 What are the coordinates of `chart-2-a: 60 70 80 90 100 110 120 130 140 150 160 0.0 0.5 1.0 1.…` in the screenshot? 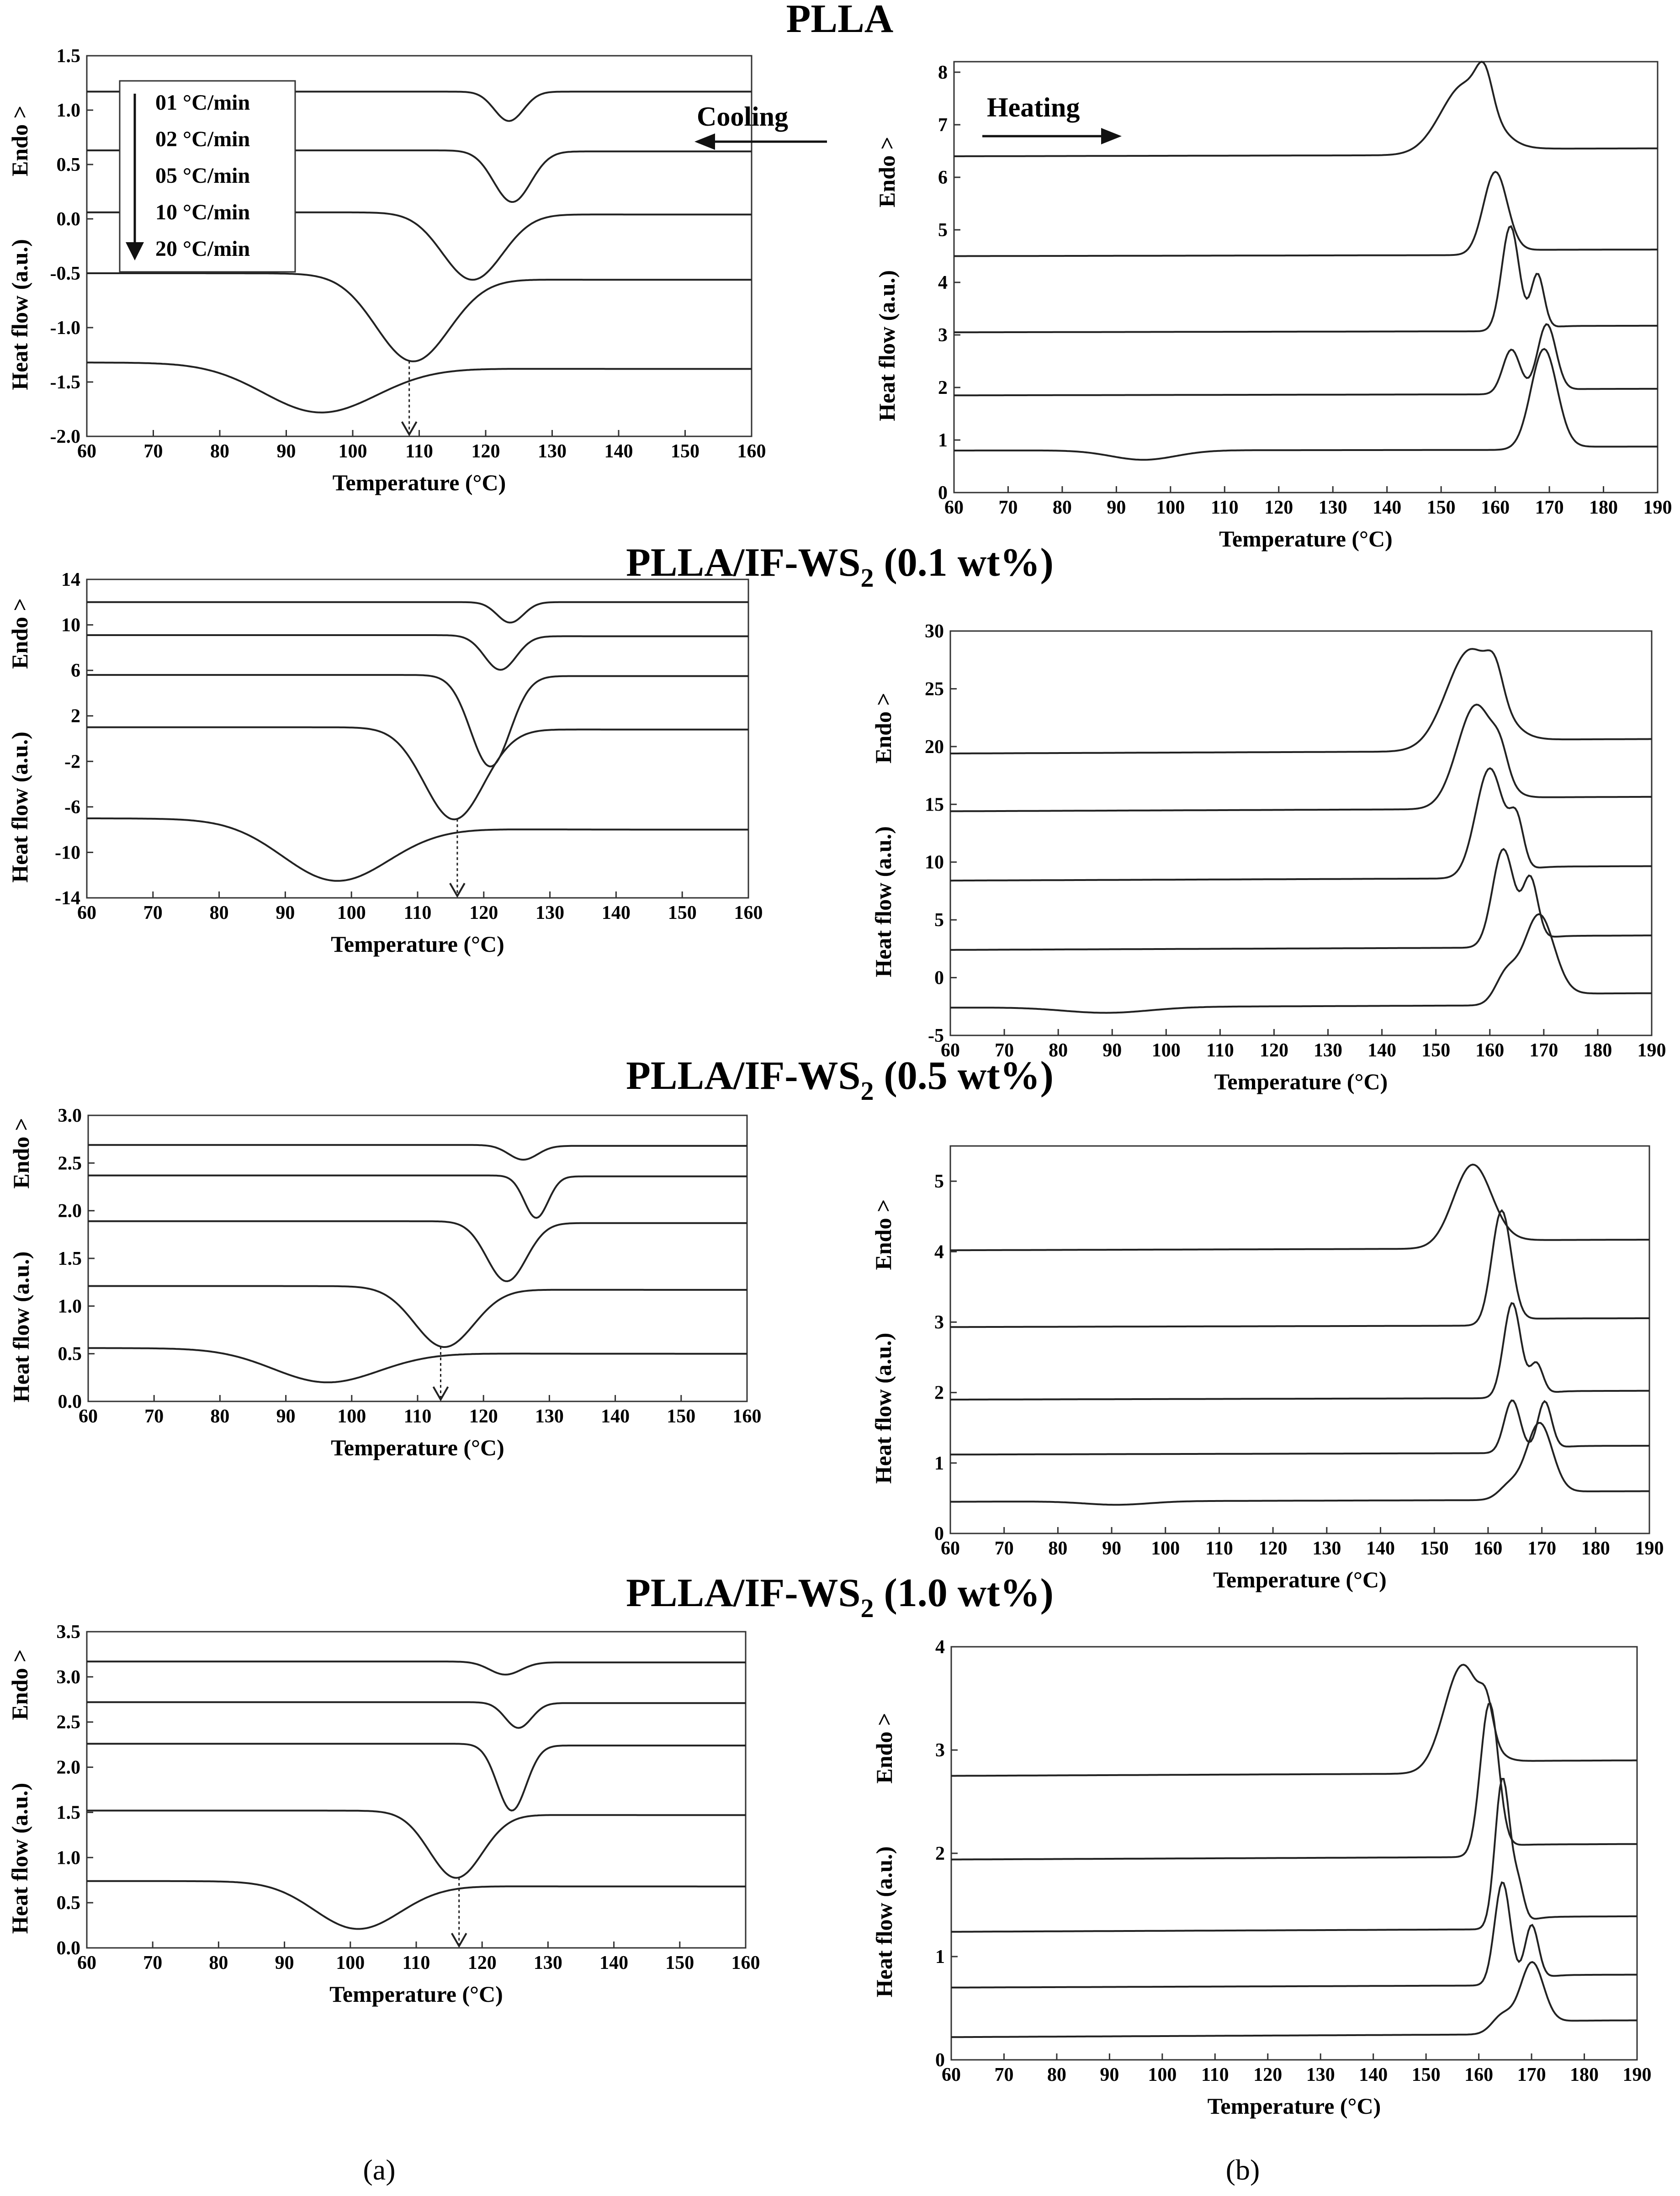 It's located at (531, 1257).